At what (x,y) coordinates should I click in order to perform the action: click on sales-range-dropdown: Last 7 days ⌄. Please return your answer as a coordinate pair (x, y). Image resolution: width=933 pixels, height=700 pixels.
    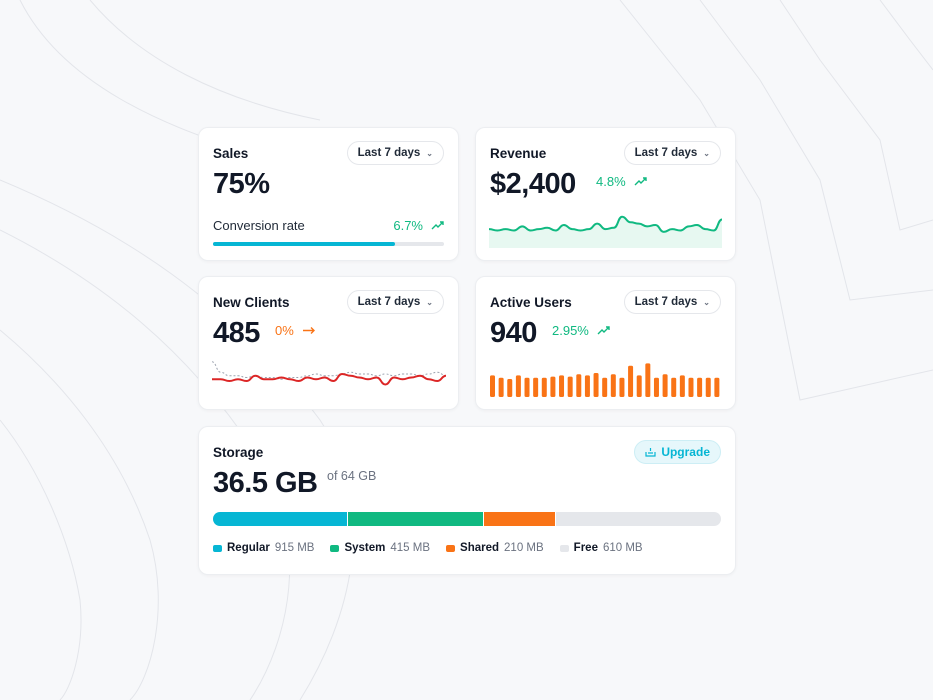
    Looking at the image, I should click on (395, 153).